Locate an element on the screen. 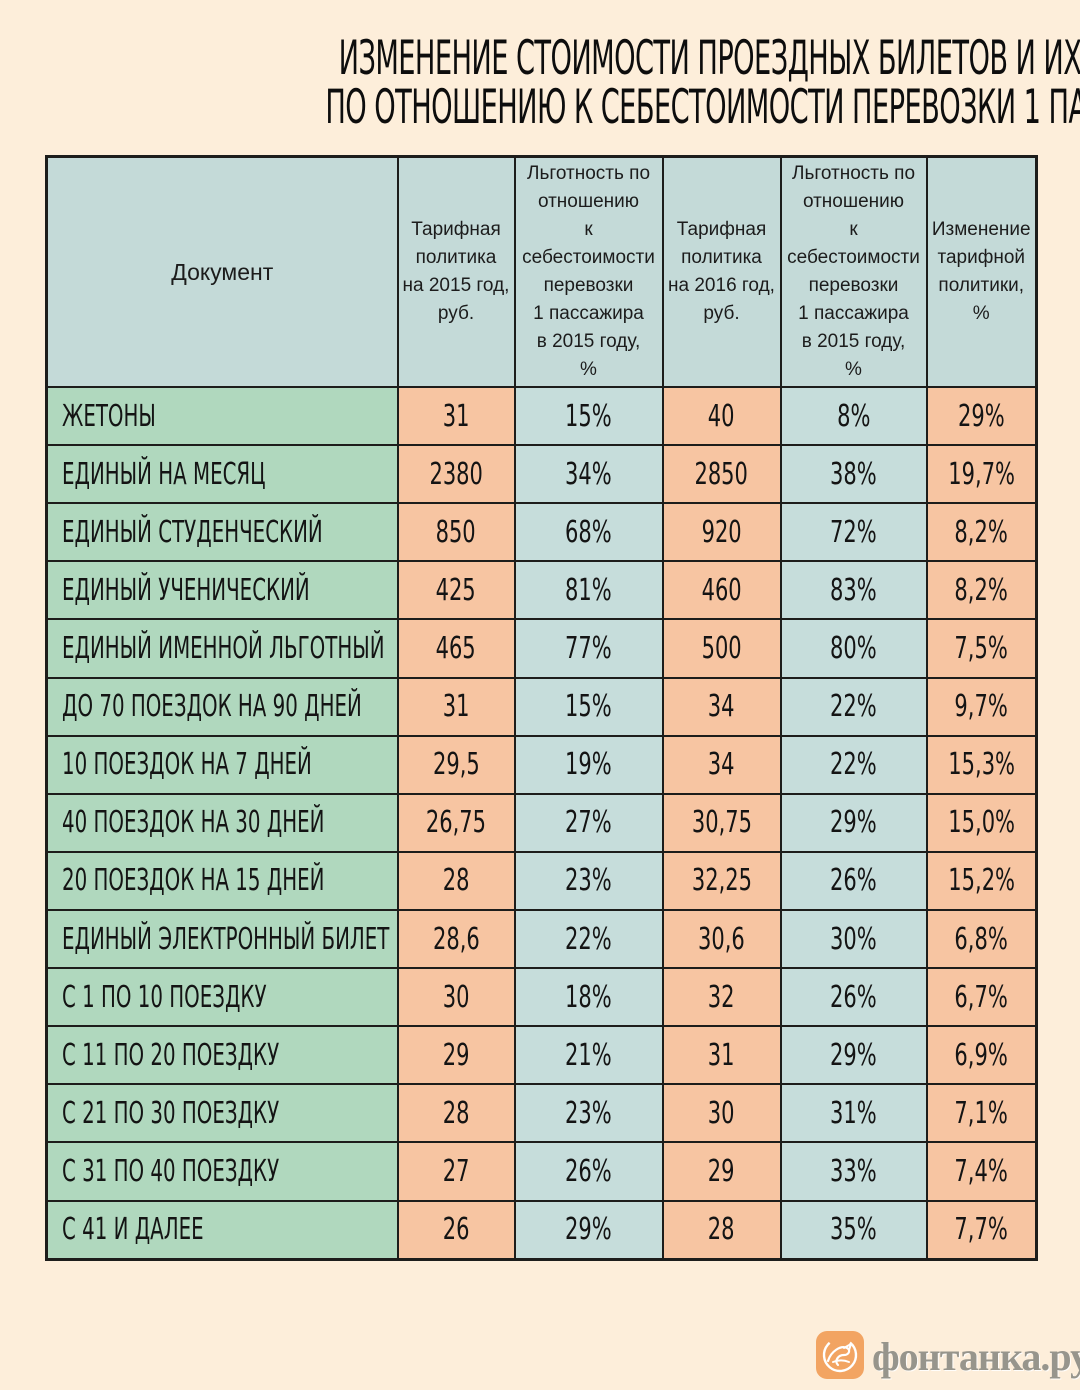 This screenshot has width=1080, height=1390. cell-tariff-2015-value: 29,5 is located at coordinates (456, 765).